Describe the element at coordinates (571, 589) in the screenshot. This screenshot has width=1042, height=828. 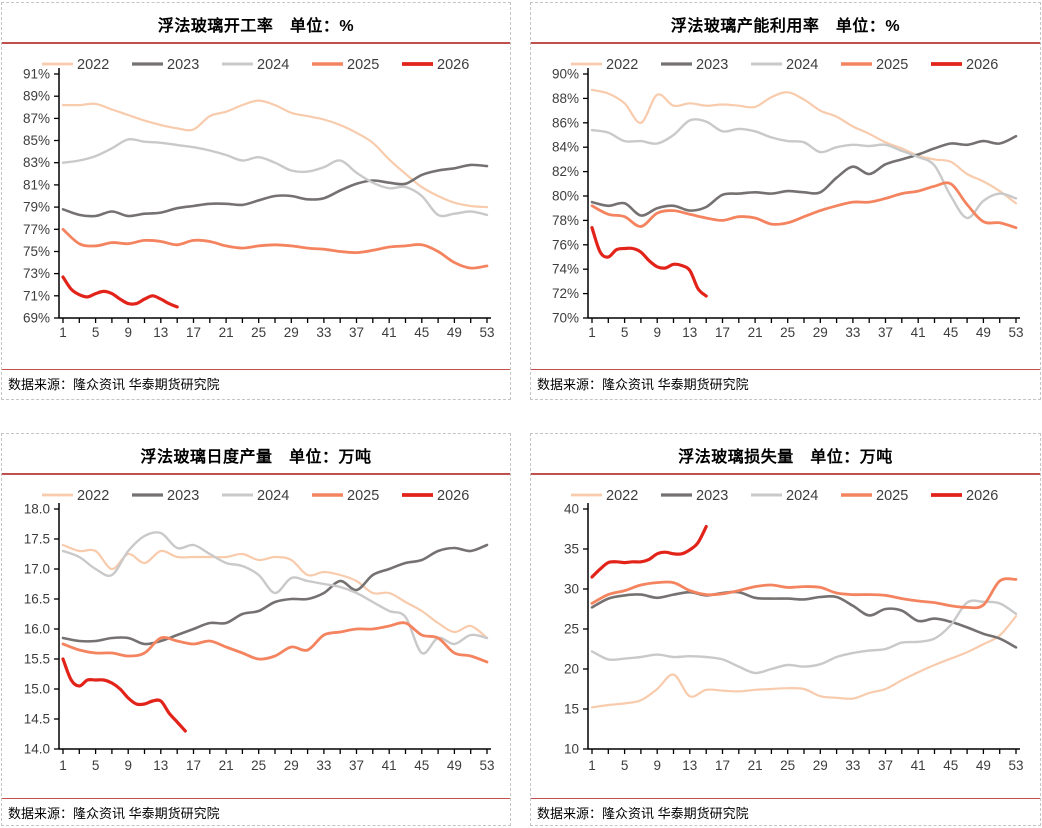
I see `y-tick-label: 30` at that location.